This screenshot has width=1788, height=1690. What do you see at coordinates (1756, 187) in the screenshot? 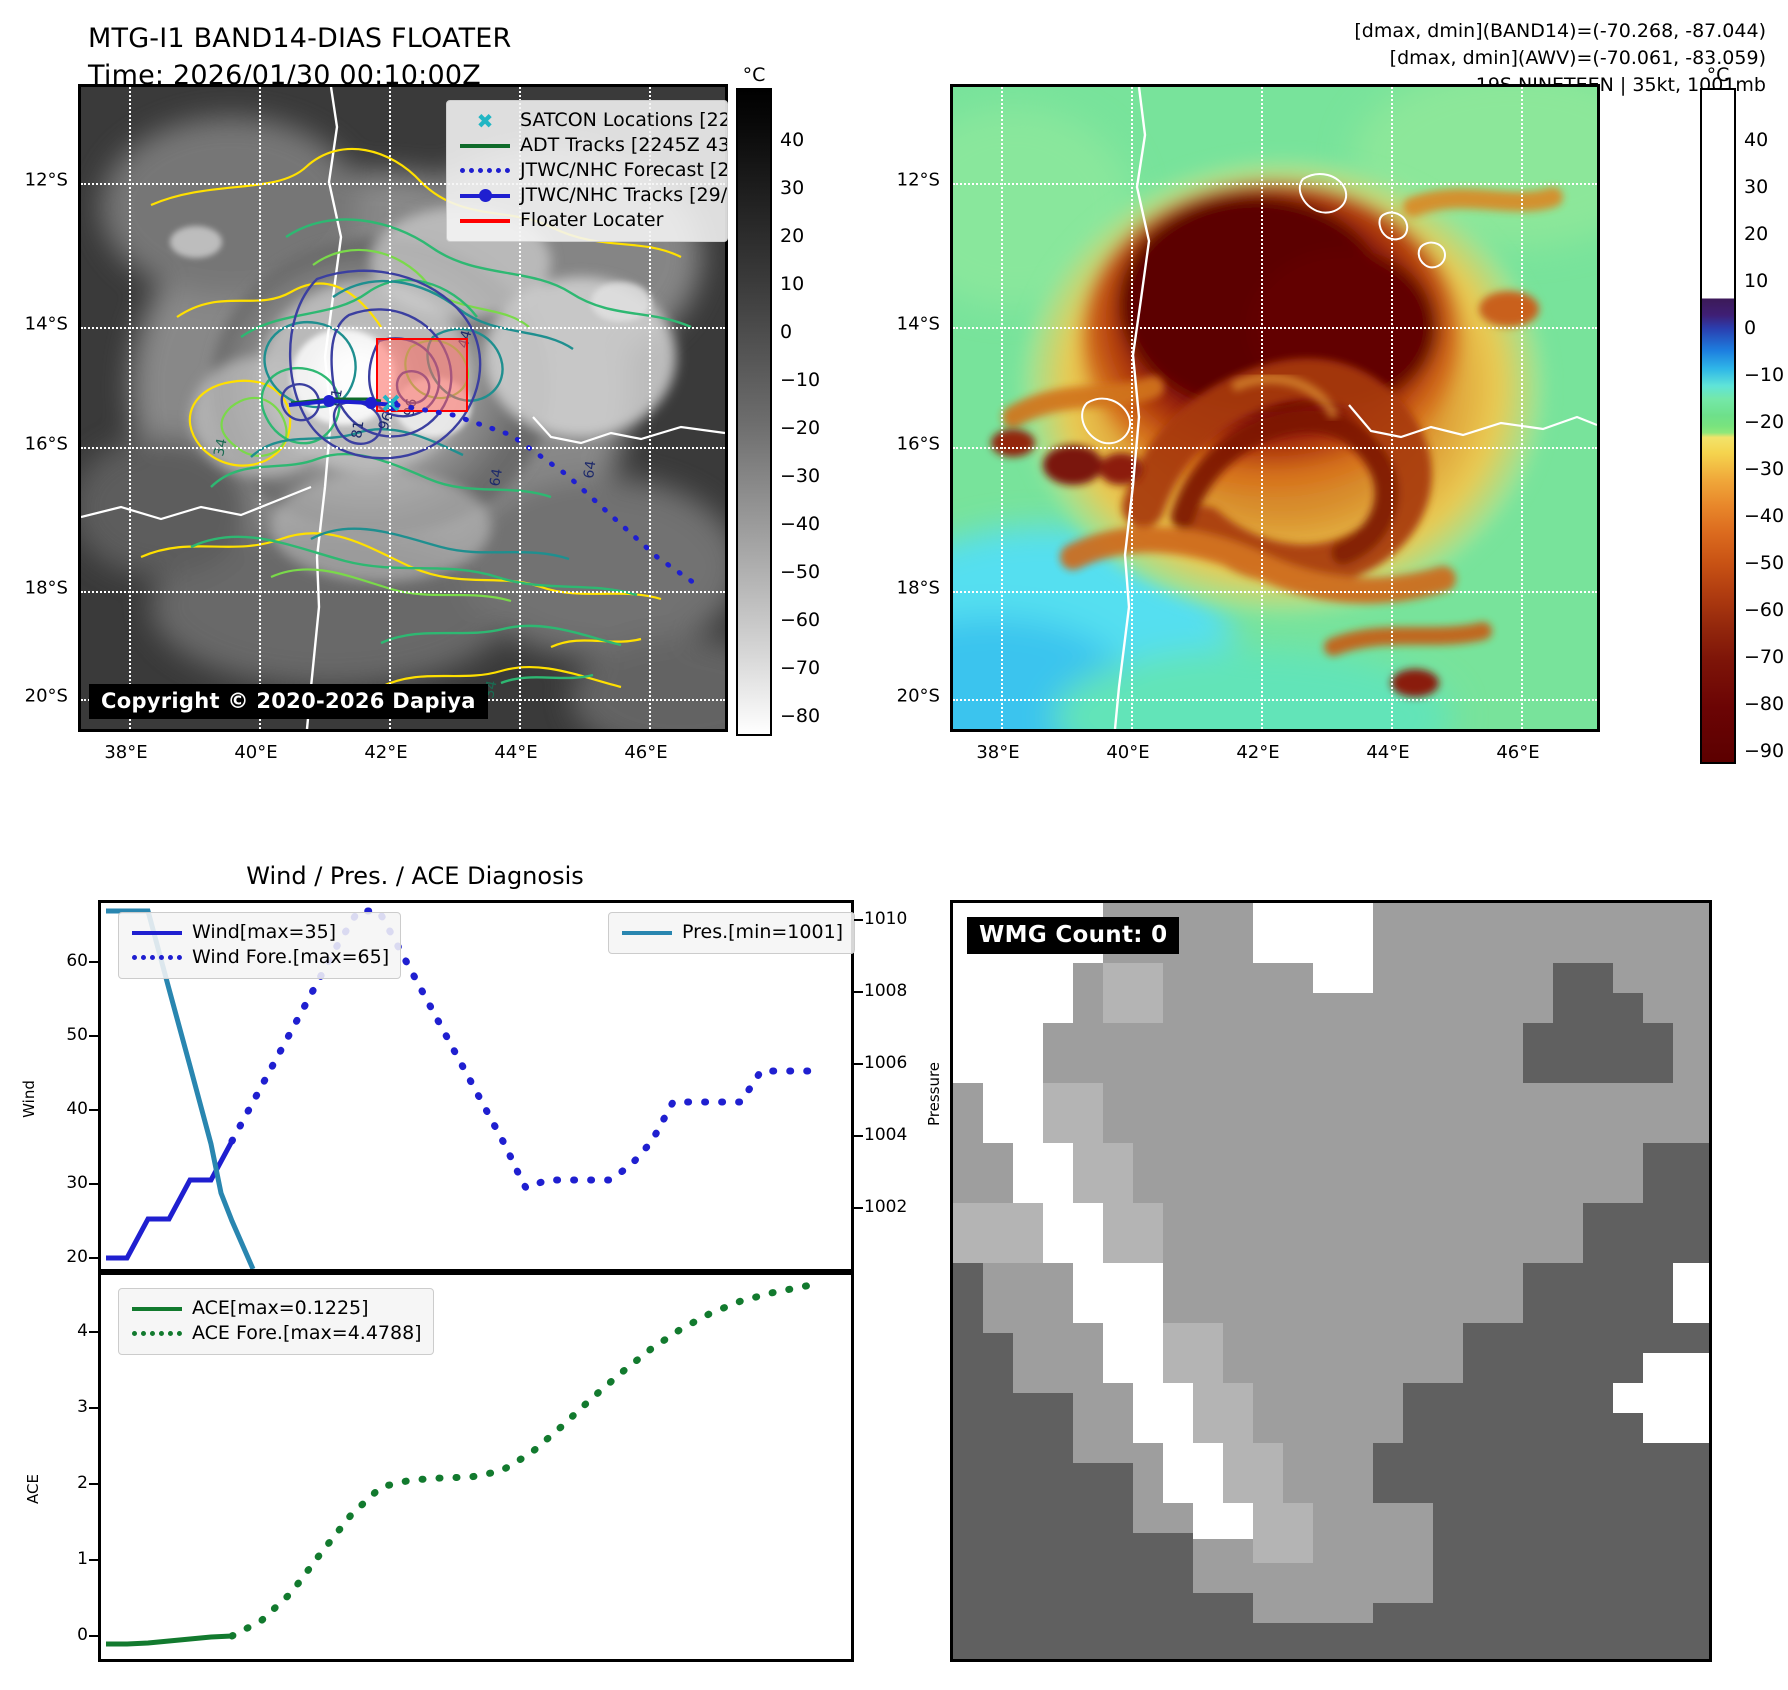
I see `bd-colorbar-tick: 30` at bounding box center [1756, 187].